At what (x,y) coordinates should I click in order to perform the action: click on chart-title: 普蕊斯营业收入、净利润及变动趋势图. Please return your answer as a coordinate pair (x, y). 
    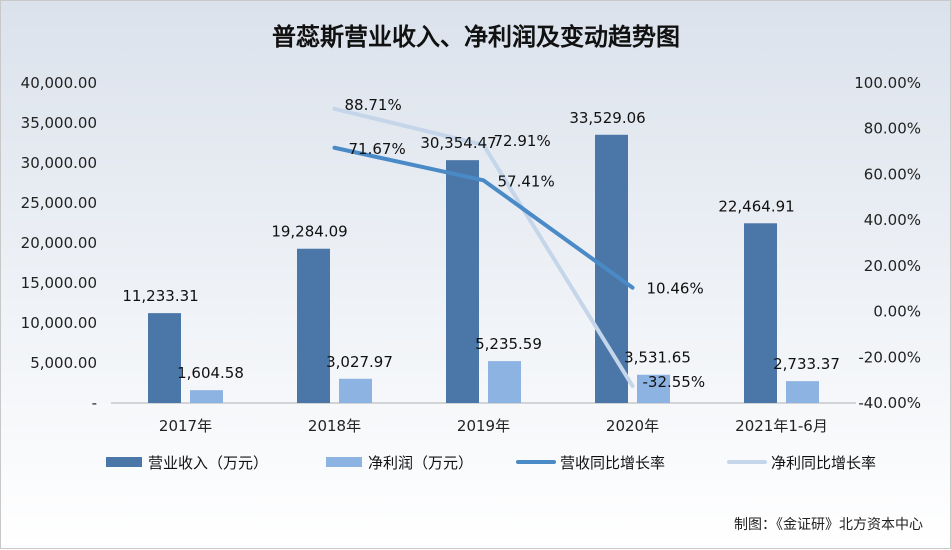
    Looking at the image, I should click on (476, 37).